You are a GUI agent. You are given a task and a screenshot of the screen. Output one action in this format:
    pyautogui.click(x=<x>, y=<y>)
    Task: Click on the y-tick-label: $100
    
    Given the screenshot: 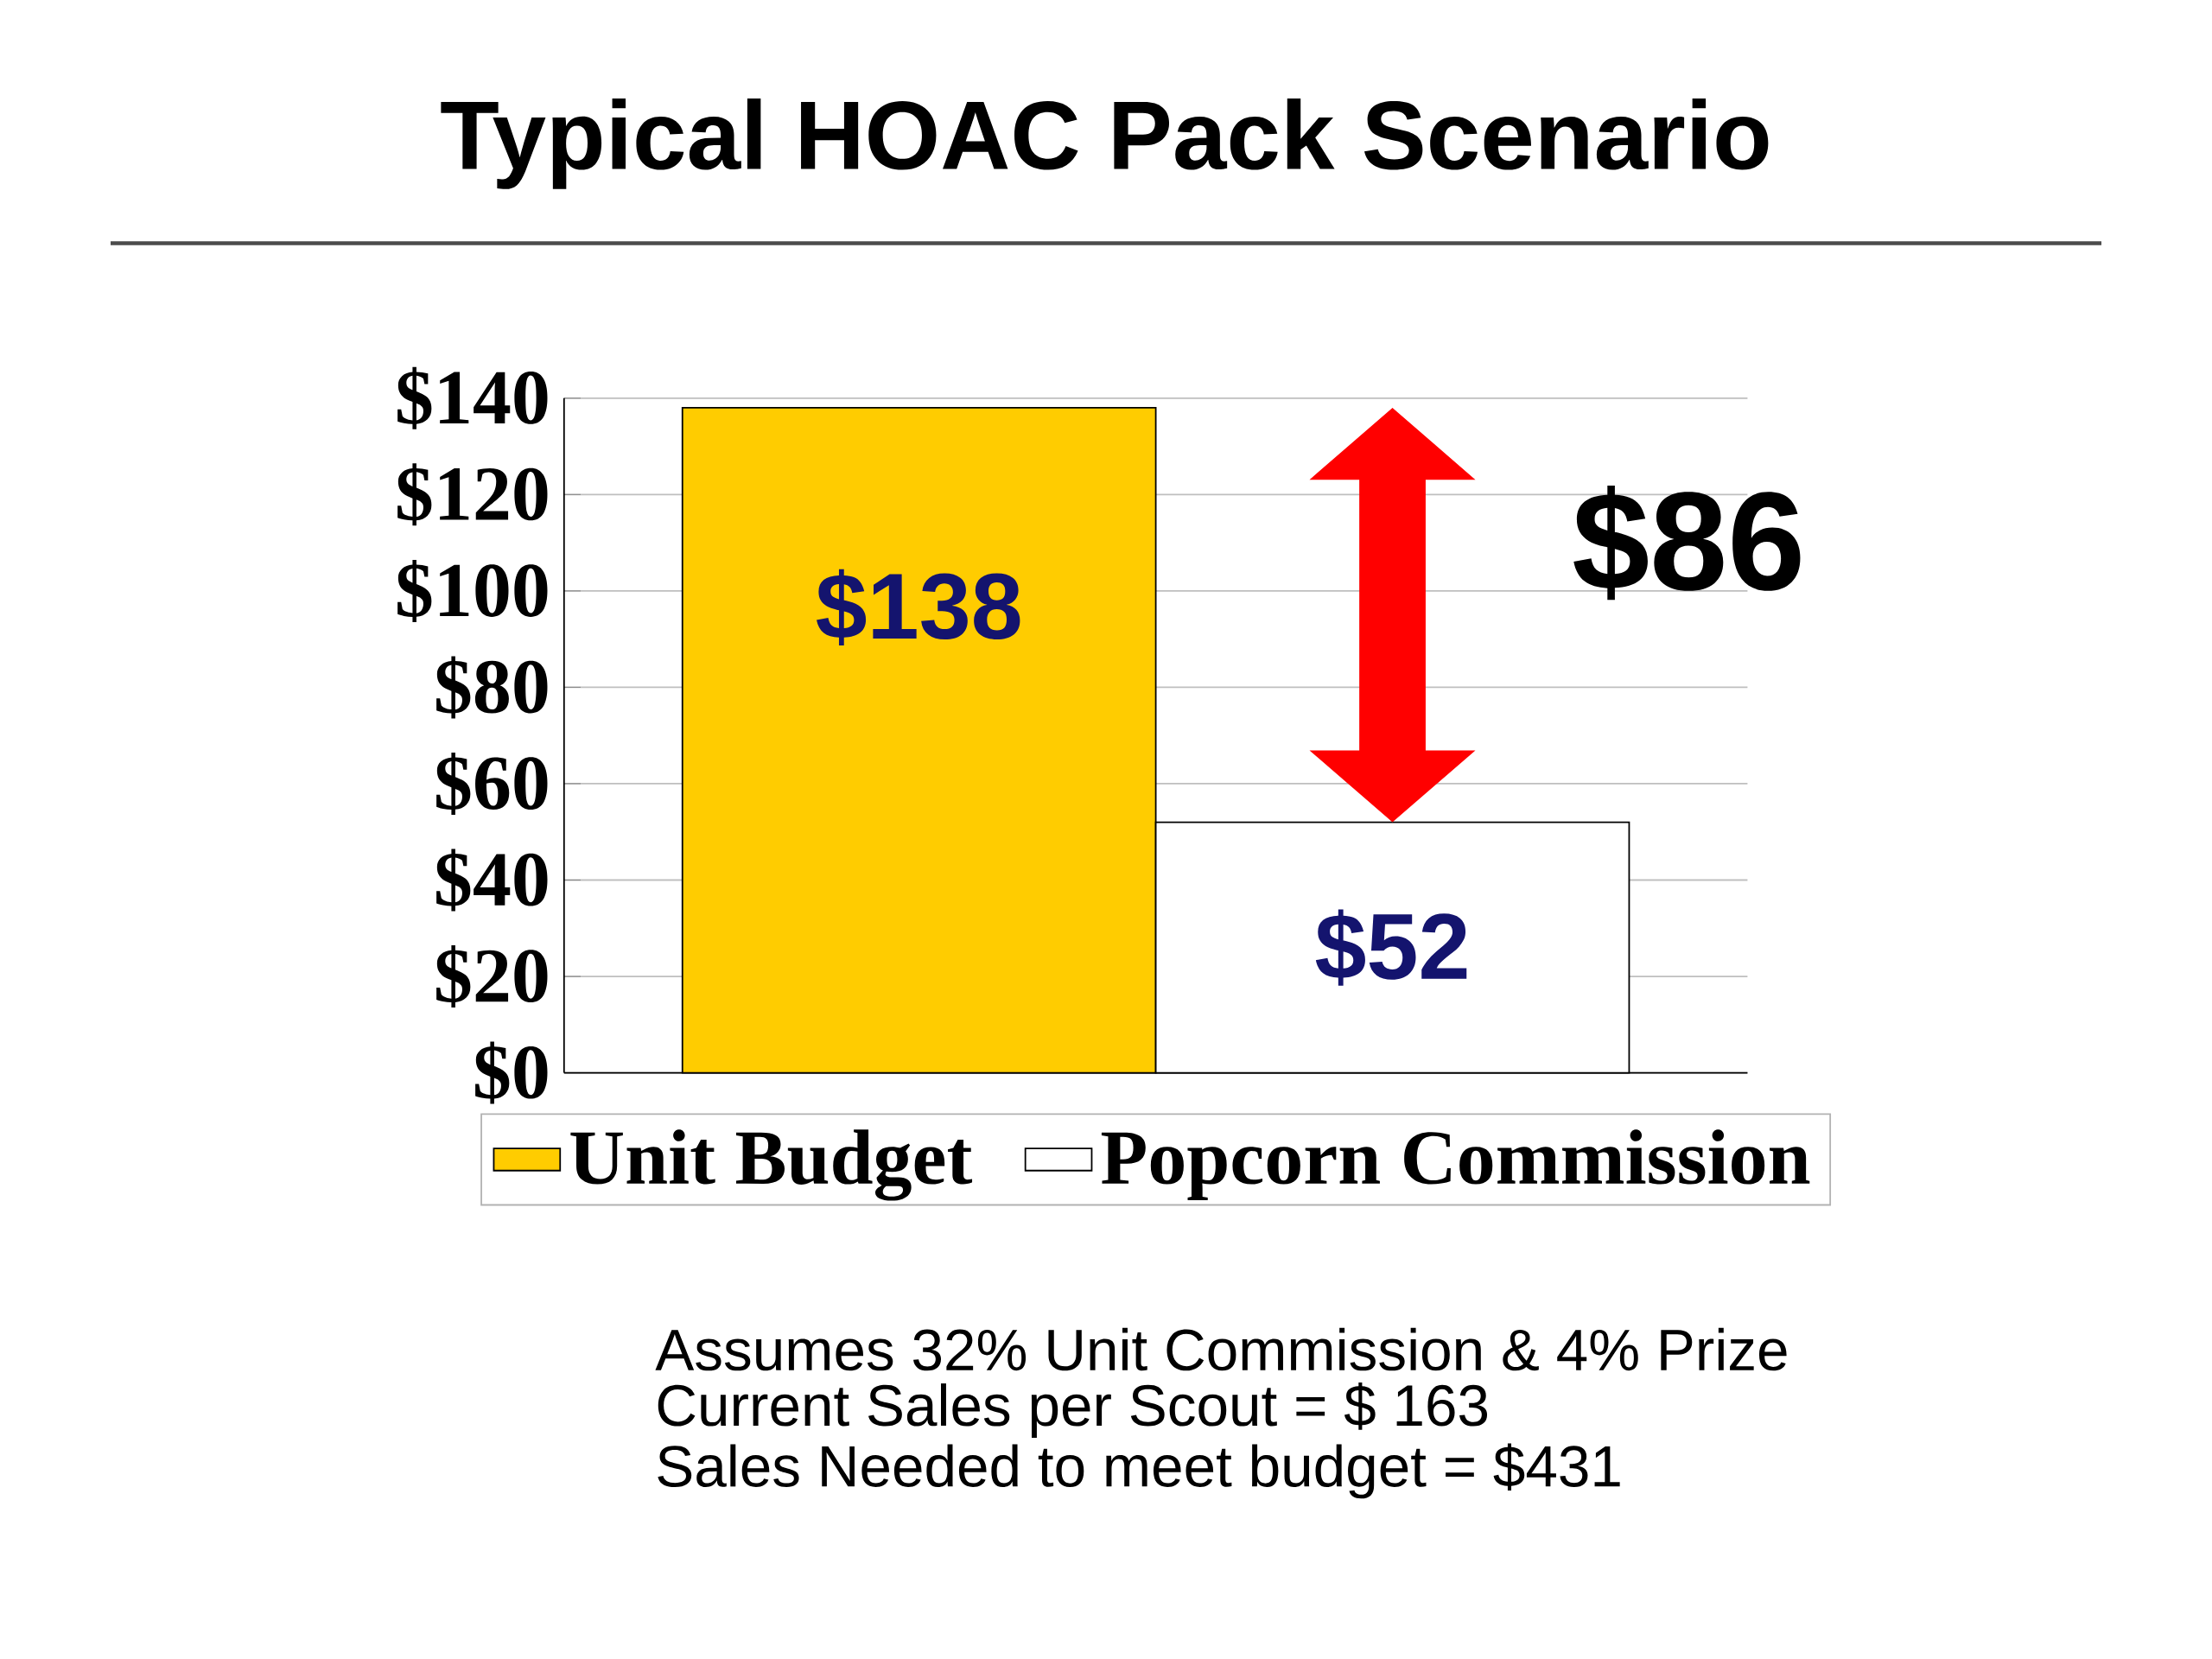 What is the action you would take?
    pyautogui.click(x=473, y=590)
    